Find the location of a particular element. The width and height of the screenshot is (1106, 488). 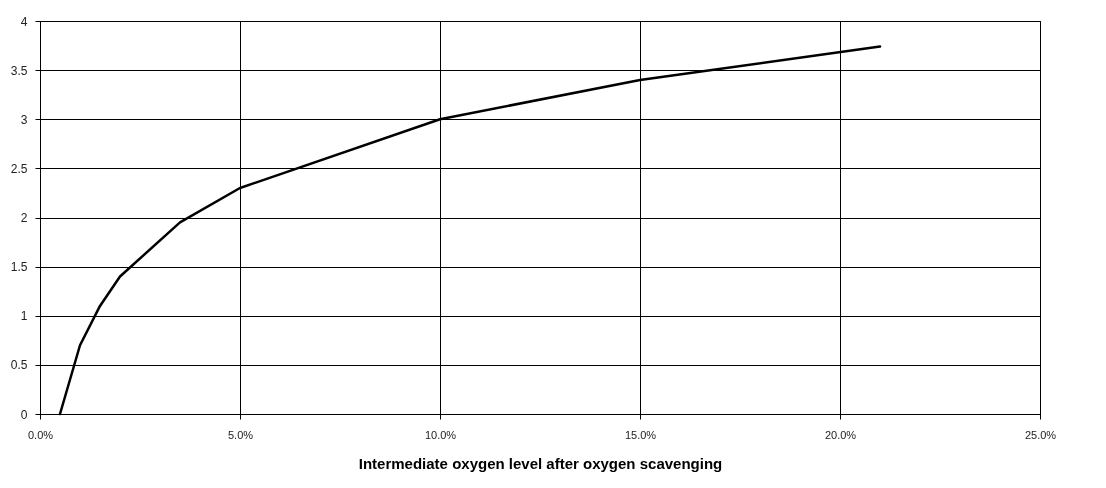

x-tick-label: 0.0% is located at coordinates (40, 434).